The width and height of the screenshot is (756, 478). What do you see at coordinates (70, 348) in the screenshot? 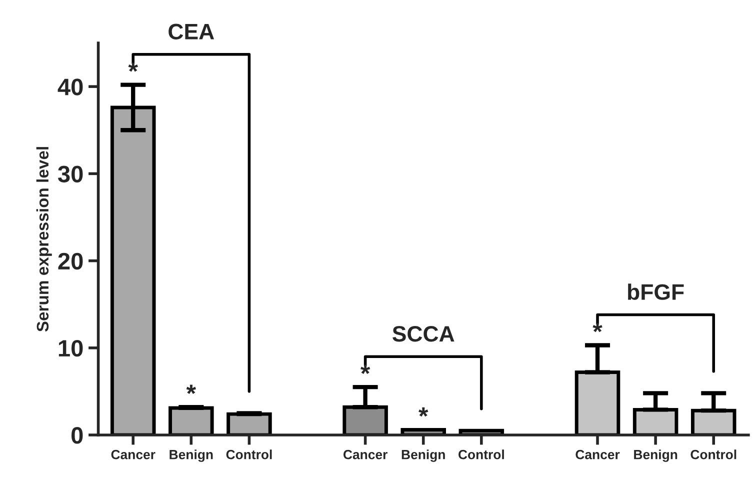
I see `y-tick-label: 10` at bounding box center [70, 348].